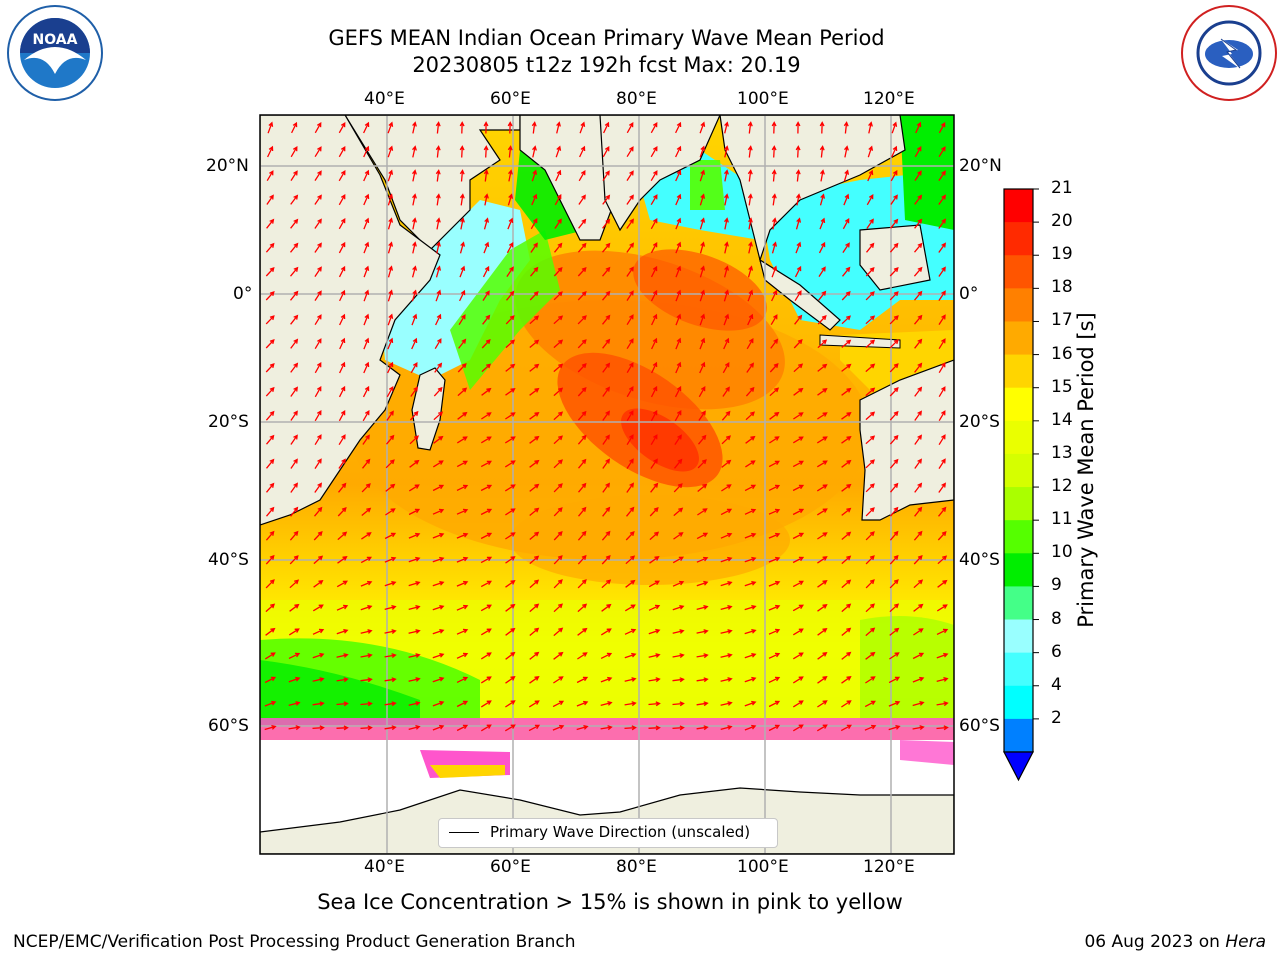  Describe the element at coordinates (1062, 452) in the screenshot. I see `colorbar-tick-label: 13` at that location.